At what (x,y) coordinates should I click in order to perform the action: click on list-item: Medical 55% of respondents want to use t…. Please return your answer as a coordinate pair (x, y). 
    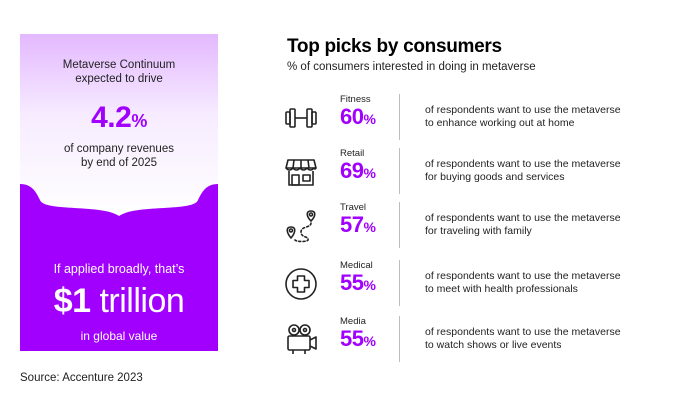
    Looking at the image, I should click on (483, 284).